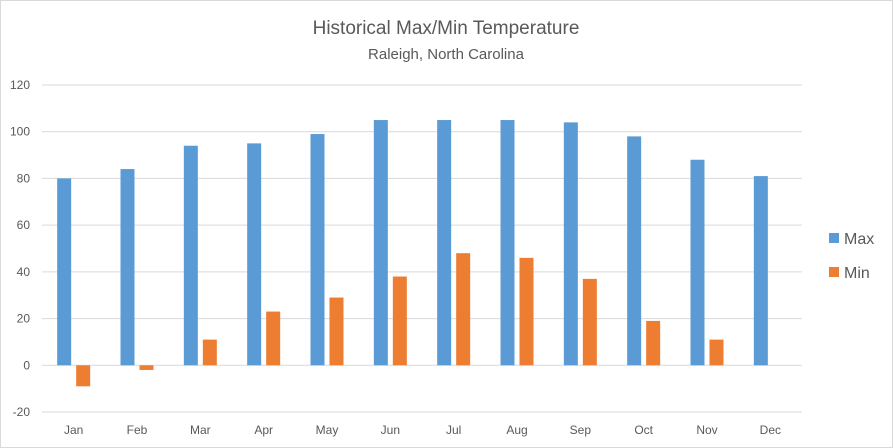 This screenshot has width=893, height=448. I want to click on x-tick-label: Jun, so click(390, 430).